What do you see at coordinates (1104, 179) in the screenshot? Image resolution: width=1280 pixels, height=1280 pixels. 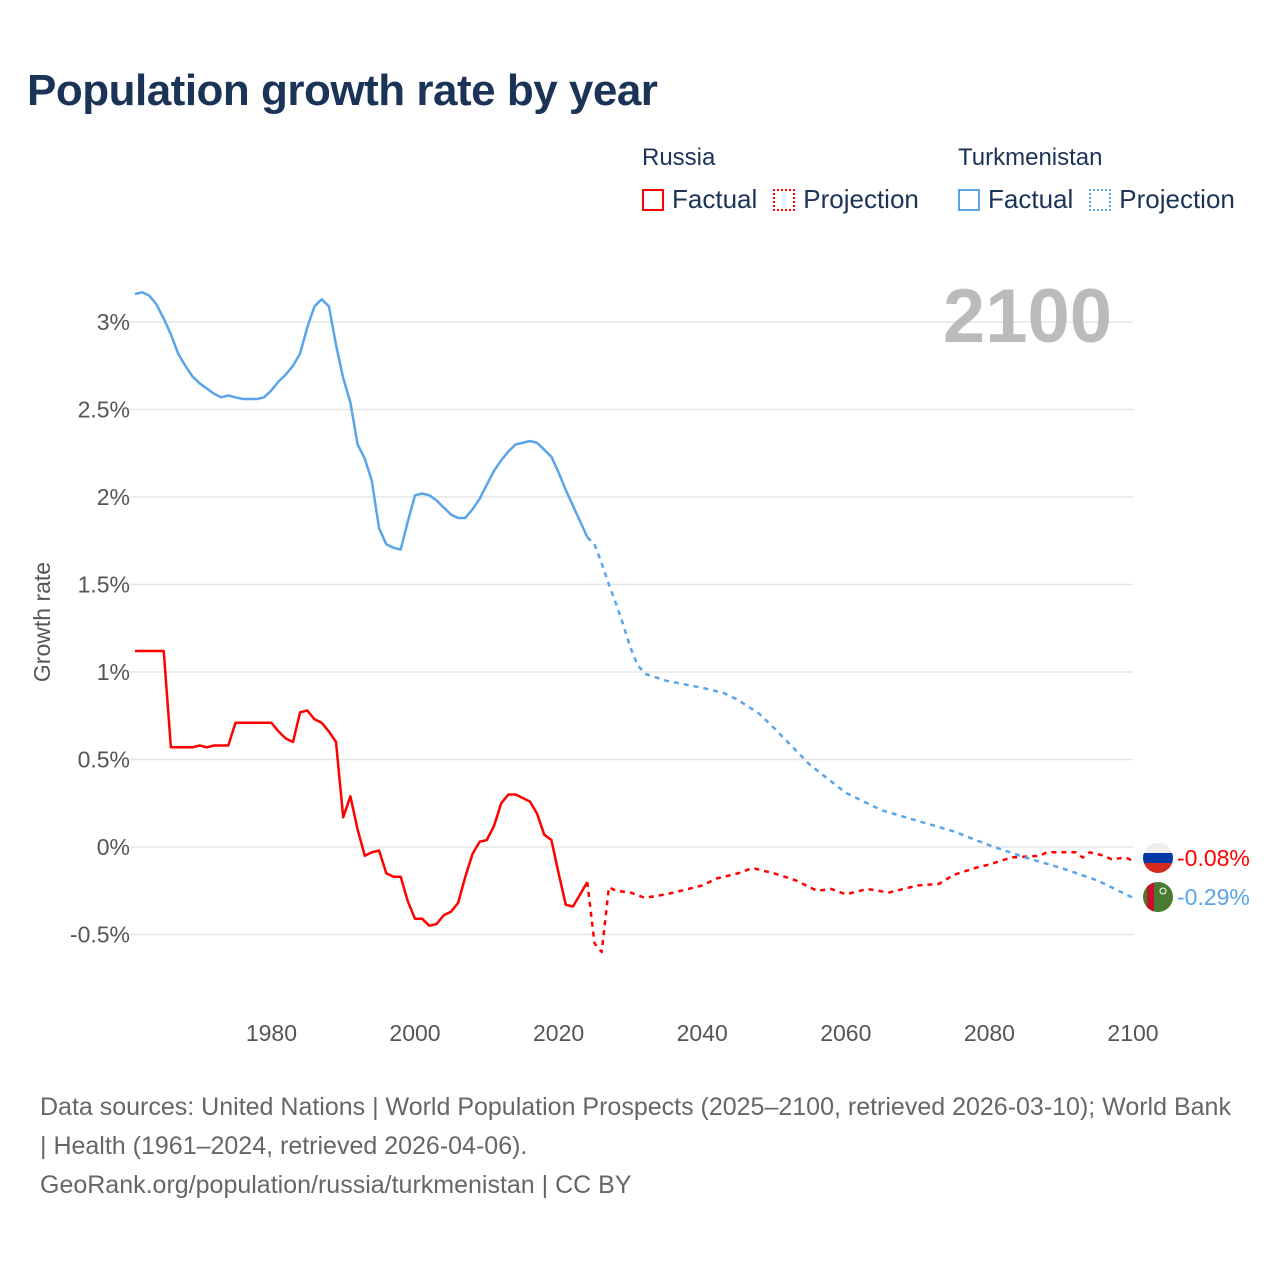 I see `legend-turkmenistan: Turkmenistan Factual Projection` at bounding box center [1104, 179].